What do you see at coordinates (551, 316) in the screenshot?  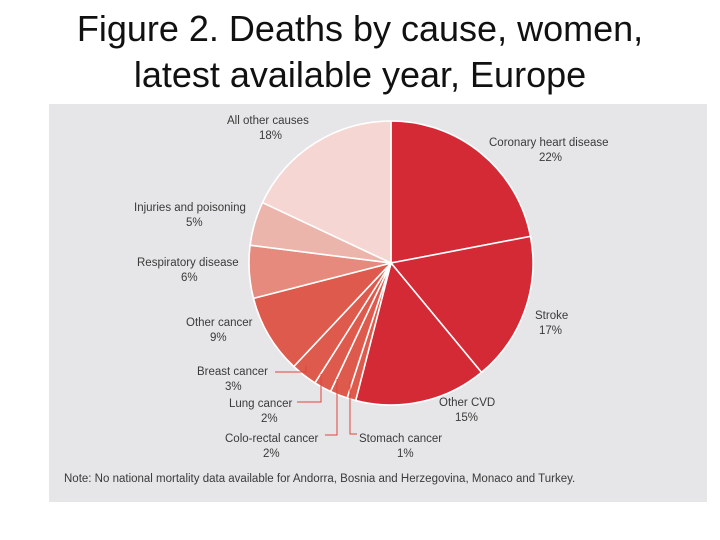 I see `slice-label-stroke: Stroke` at bounding box center [551, 316].